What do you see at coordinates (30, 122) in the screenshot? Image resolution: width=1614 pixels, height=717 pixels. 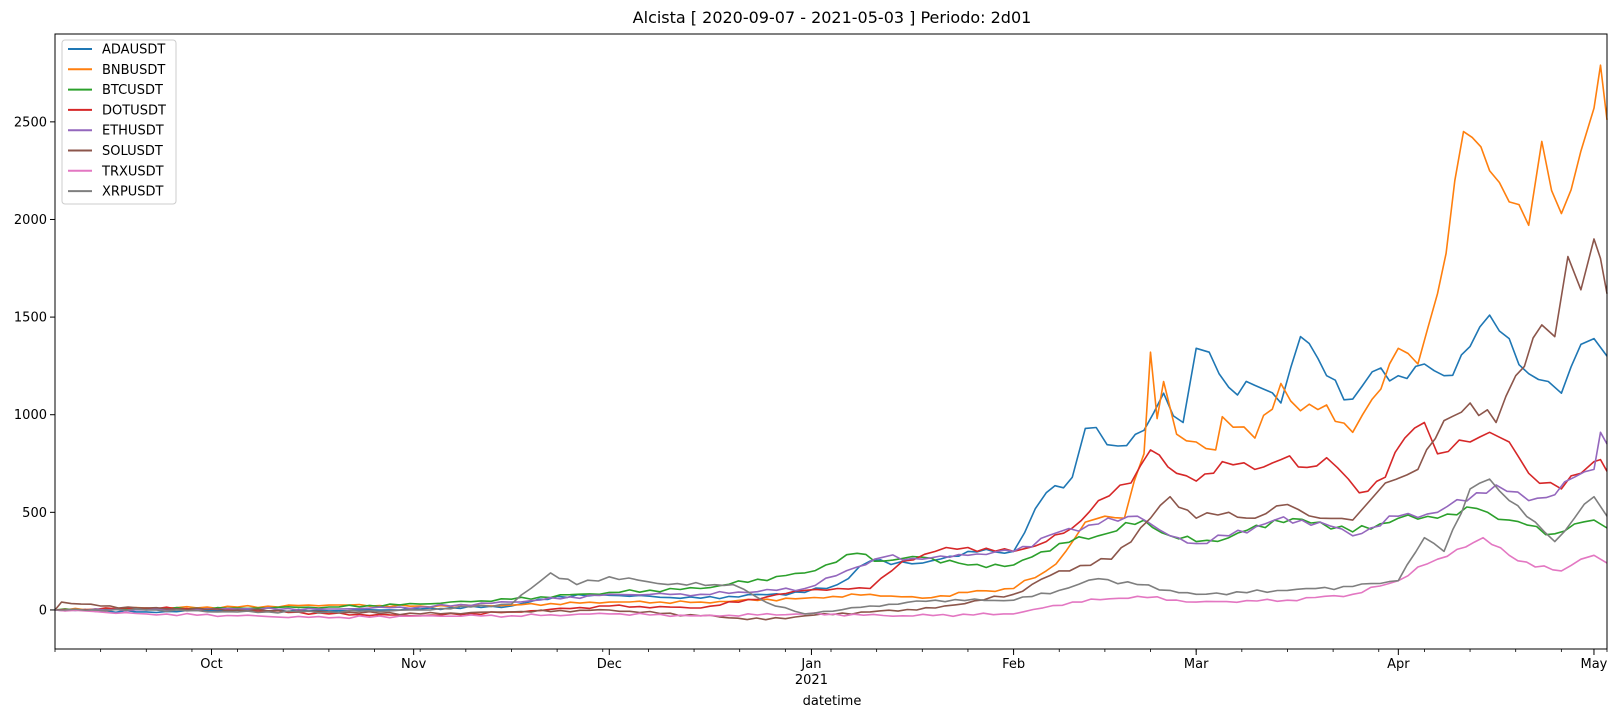 I see `y-tick-label: 2500` at bounding box center [30, 122].